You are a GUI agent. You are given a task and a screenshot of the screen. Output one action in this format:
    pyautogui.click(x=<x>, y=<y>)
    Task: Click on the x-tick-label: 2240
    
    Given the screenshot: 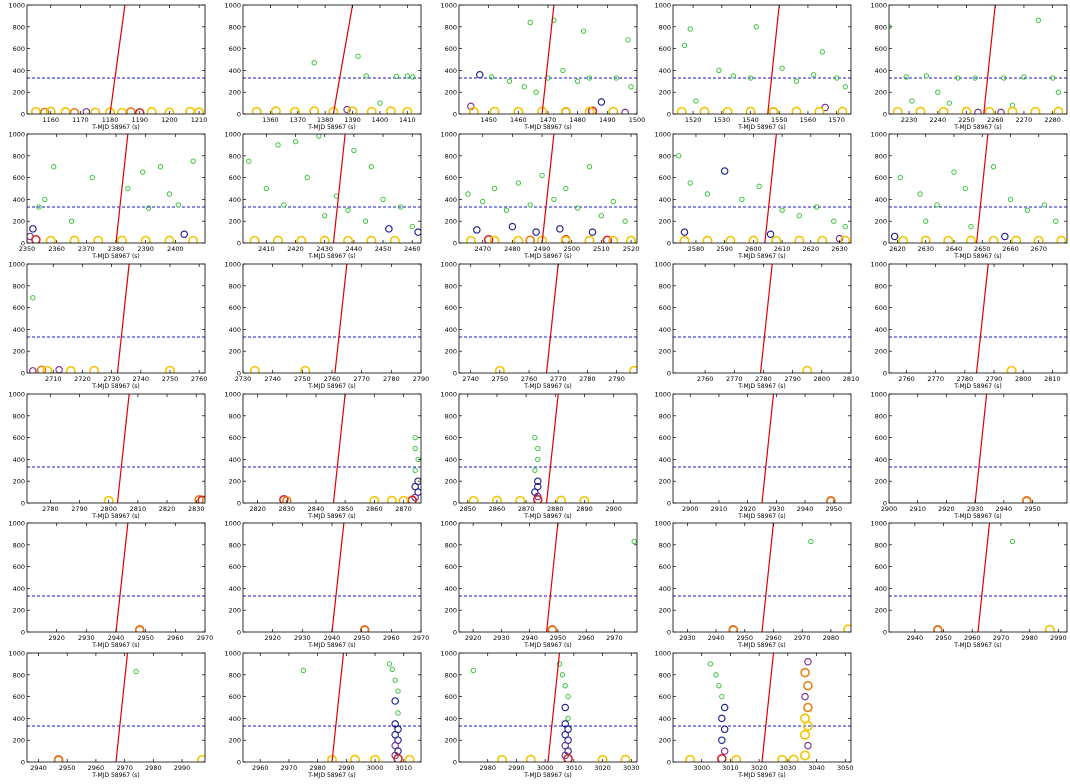 What is the action you would take?
    pyautogui.click(x=938, y=120)
    